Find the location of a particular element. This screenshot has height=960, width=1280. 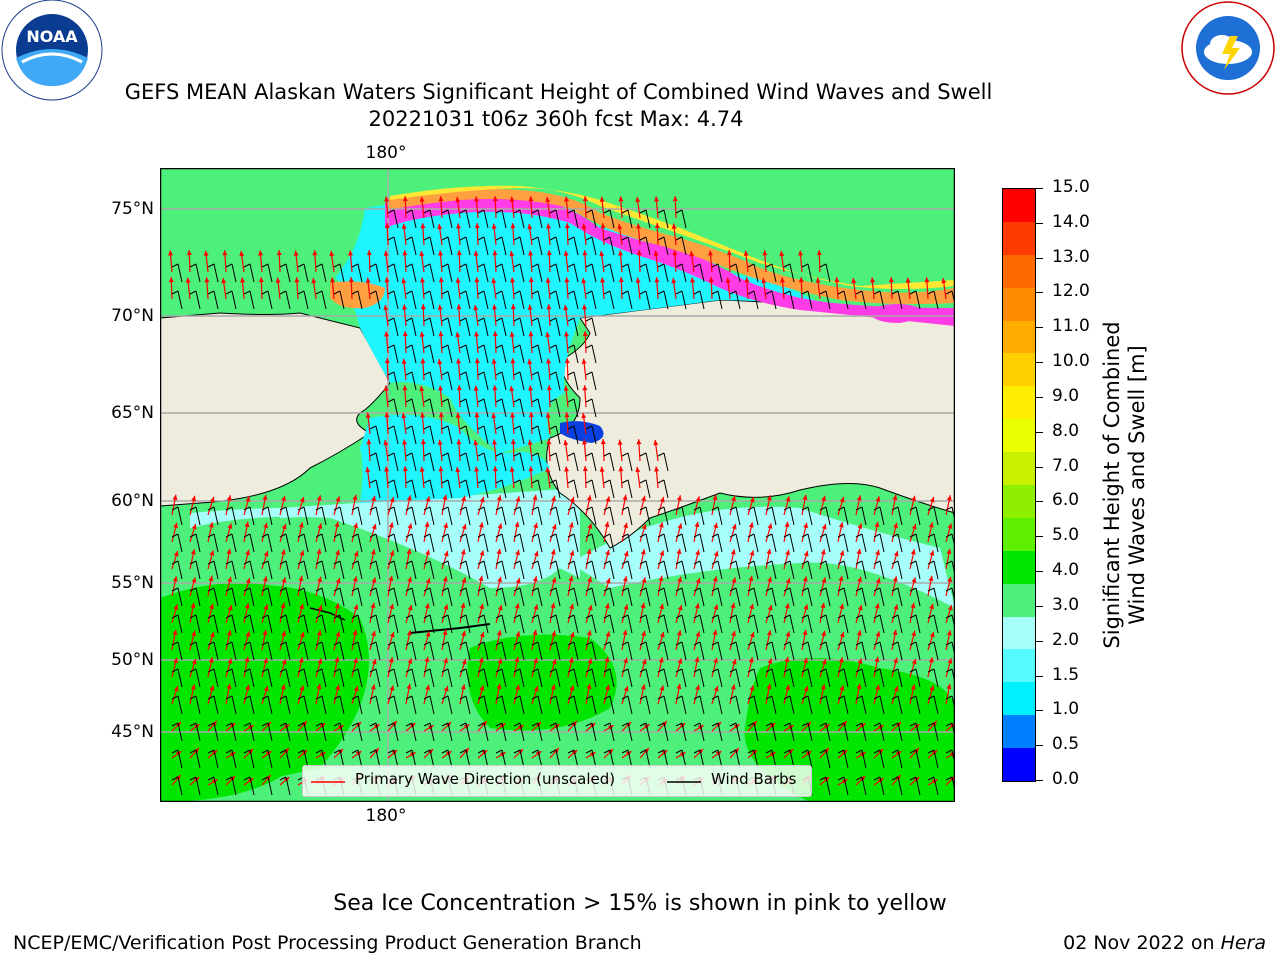

high-wave-area-central is located at coordinates (542, 682).